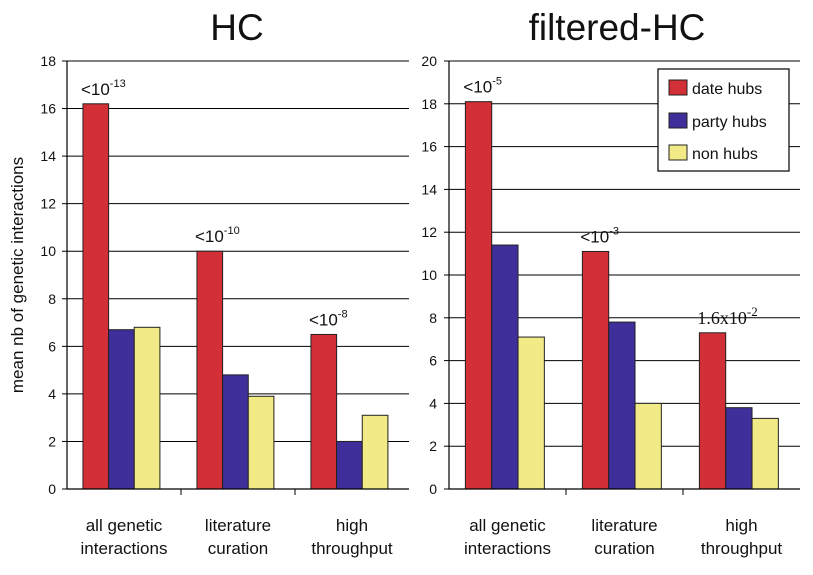  Describe the element at coordinates (17, 275) in the screenshot. I see `y-axis-label: mean nb of genetic interactions` at that location.